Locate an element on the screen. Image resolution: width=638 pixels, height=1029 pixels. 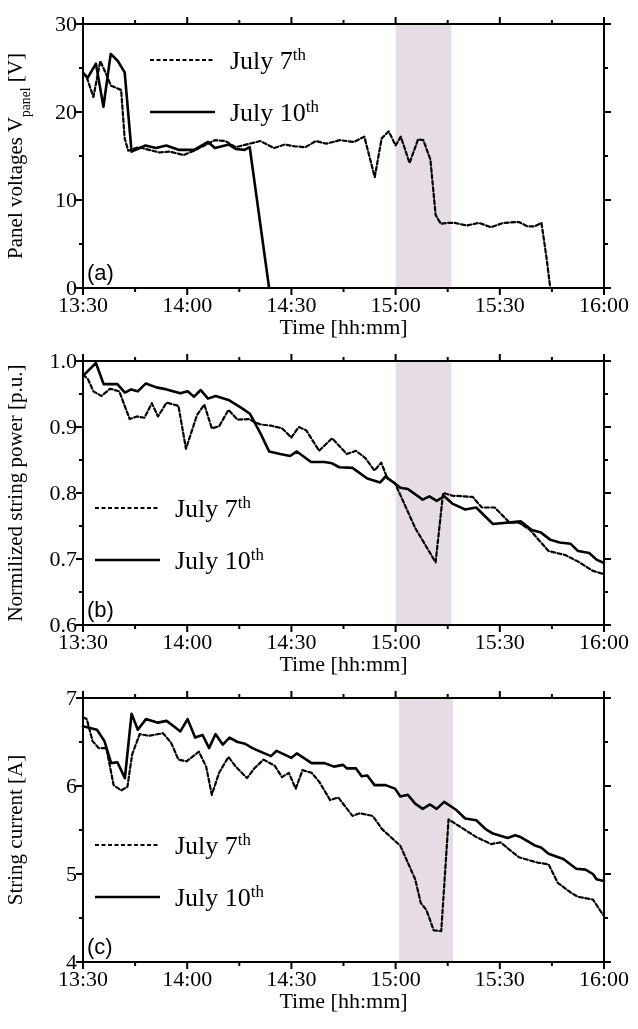
y-axis-title: String current [A] is located at coordinates (15, 830).